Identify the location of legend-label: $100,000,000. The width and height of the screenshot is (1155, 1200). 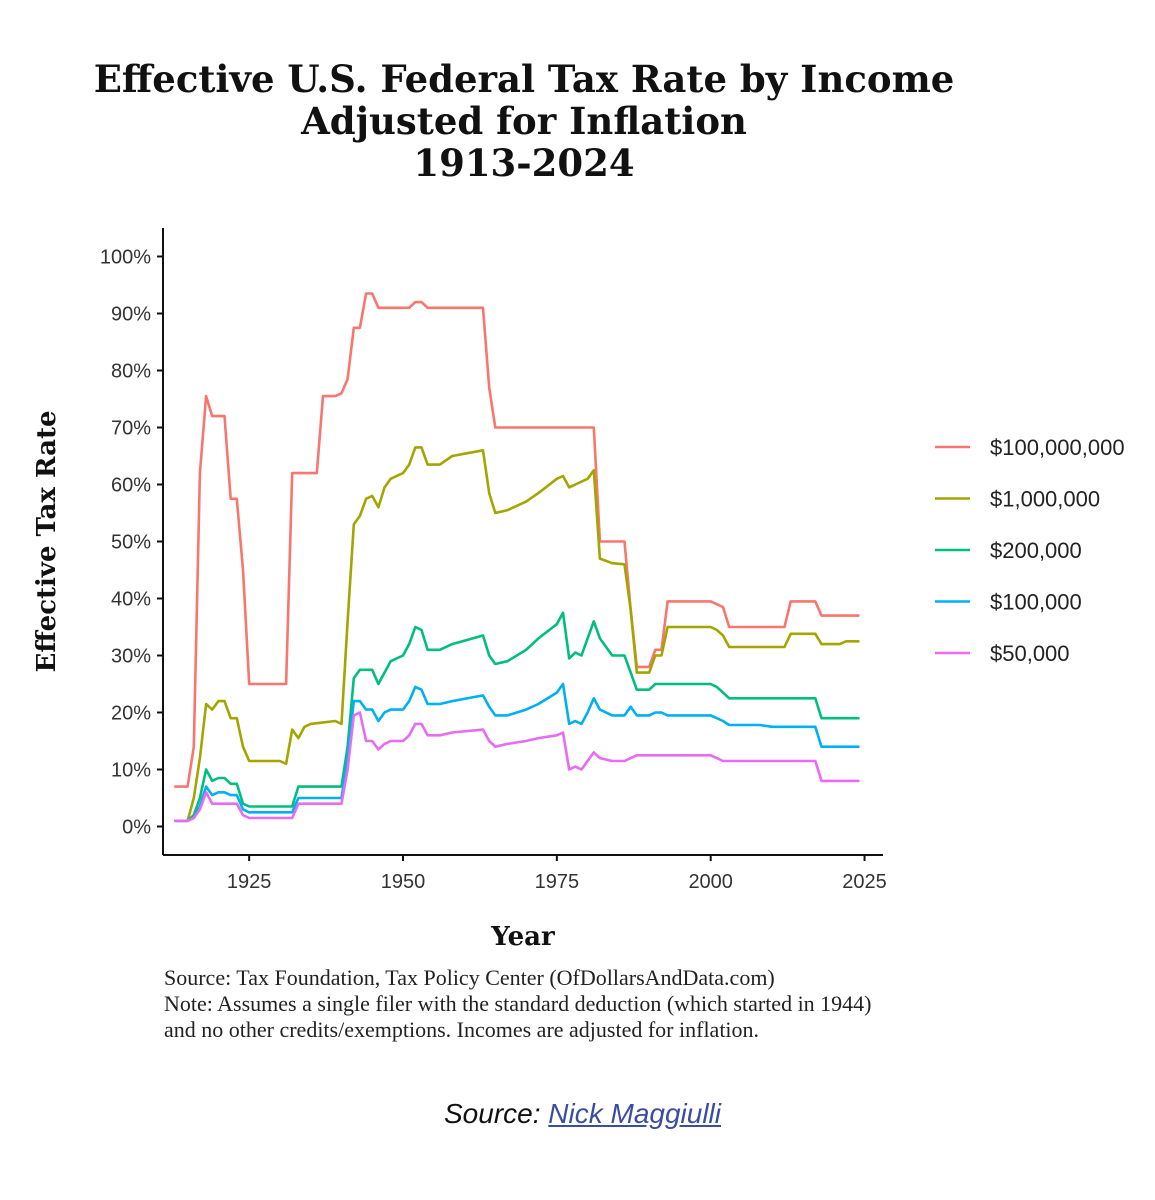
(1057, 447).